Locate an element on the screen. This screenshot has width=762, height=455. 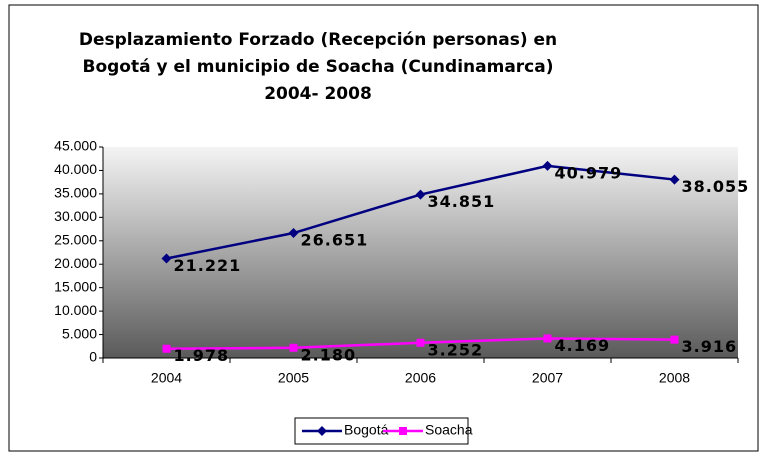
y-tick-label: 15.000 is located at coordinates (75, 286).